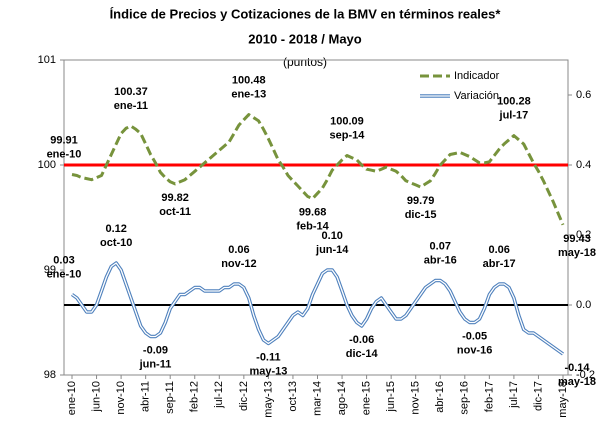  What do you see at coordinates (64, 140) in the screenshot?
I see `data-label: 99.91` at bounding box center [64, 140].